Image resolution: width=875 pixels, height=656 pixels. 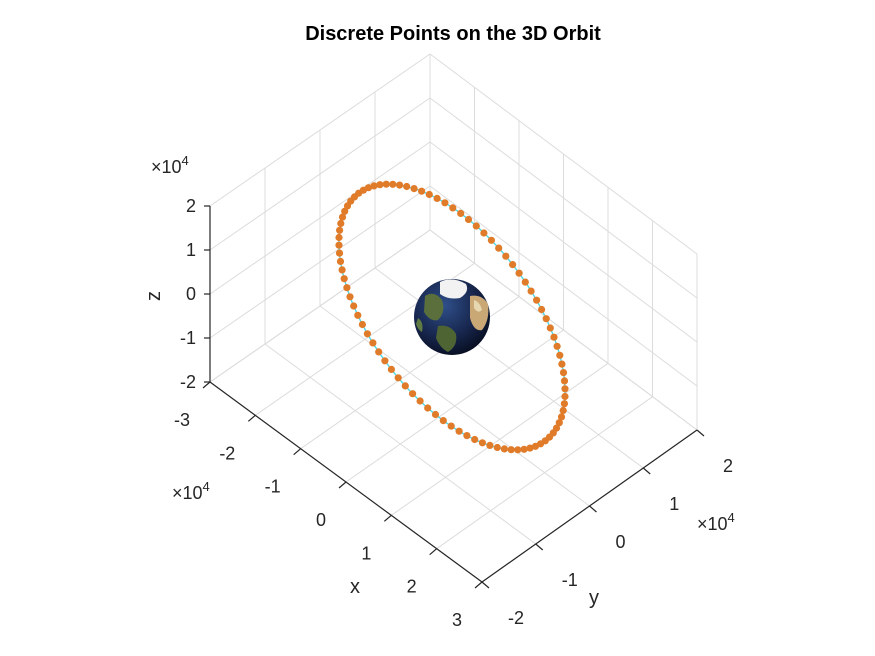 I want to click on x-tick-label: 3, so click(x=457, y=620).